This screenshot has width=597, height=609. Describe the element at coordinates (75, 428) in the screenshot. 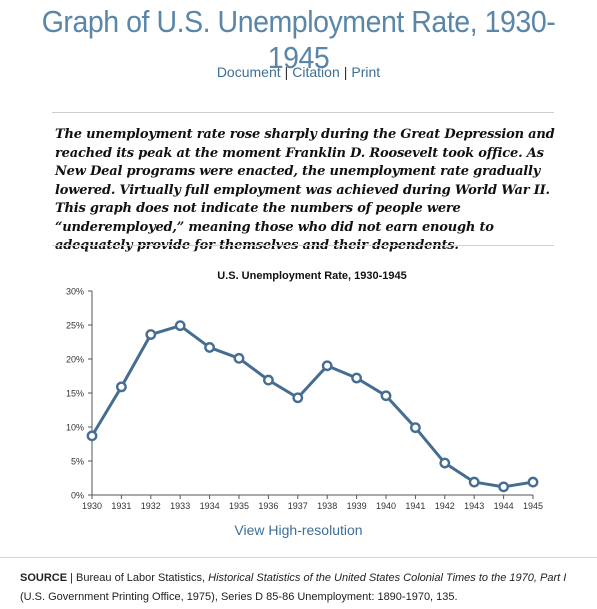

I see `y-tick-label: 10%` at that location.